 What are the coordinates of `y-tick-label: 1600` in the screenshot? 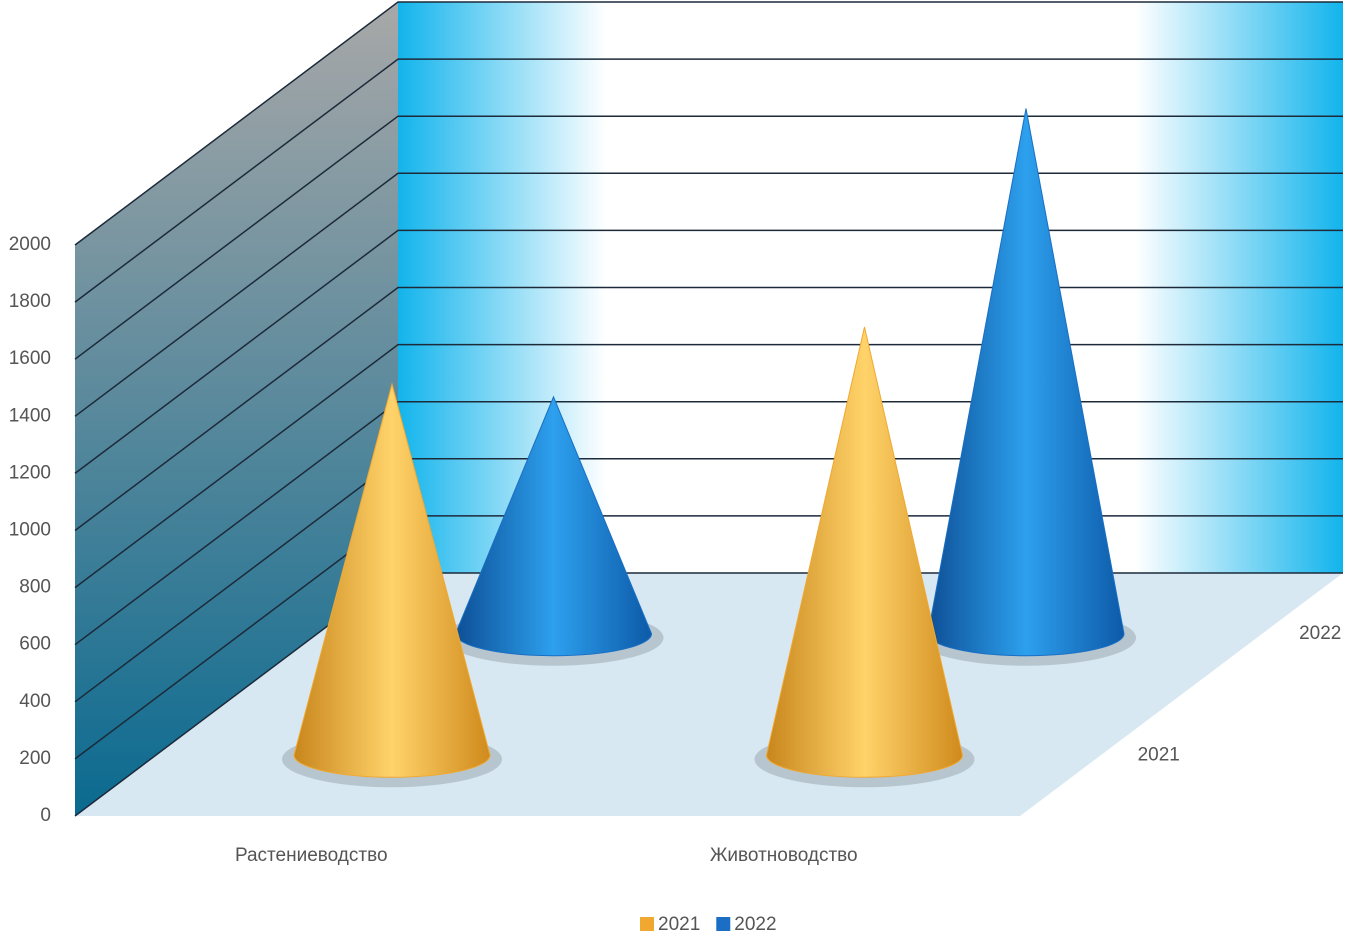 It's located at (30, 358).